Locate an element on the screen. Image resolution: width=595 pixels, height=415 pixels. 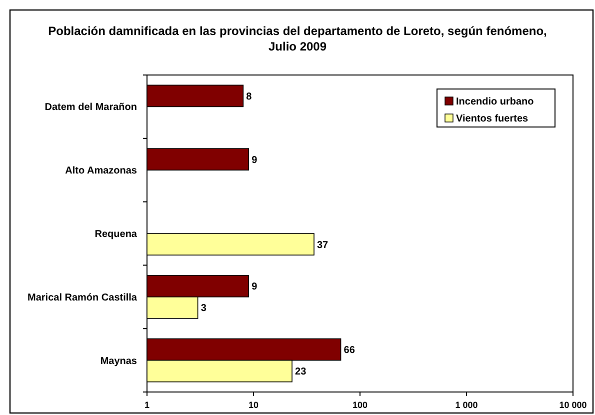
legend-label: Incendio urbano is located at coordinates (495, 102).